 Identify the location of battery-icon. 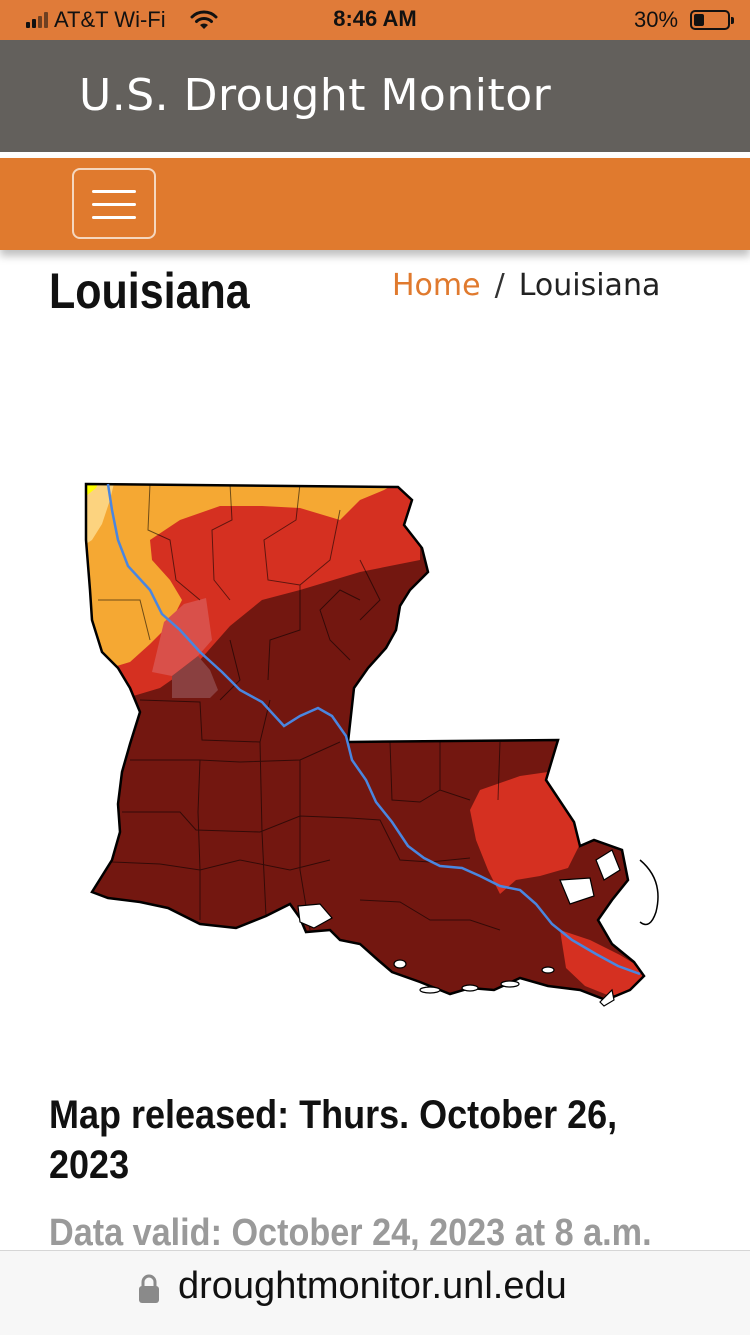
(712, 20).